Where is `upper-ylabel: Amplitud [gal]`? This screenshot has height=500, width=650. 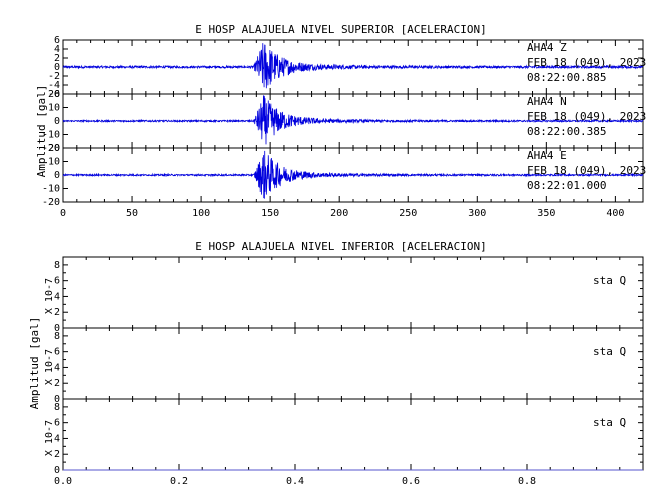 upper-ylabel: Amplitud [gal] is located at coordinates (41, 131).